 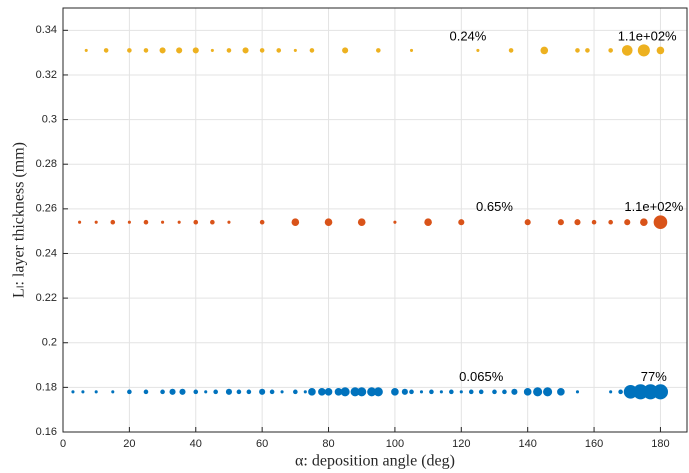 What do you see at coordinates (46, 75) in the screenshot?
I see `y-tick-label: 0.32` at bounding box center [46, 75].